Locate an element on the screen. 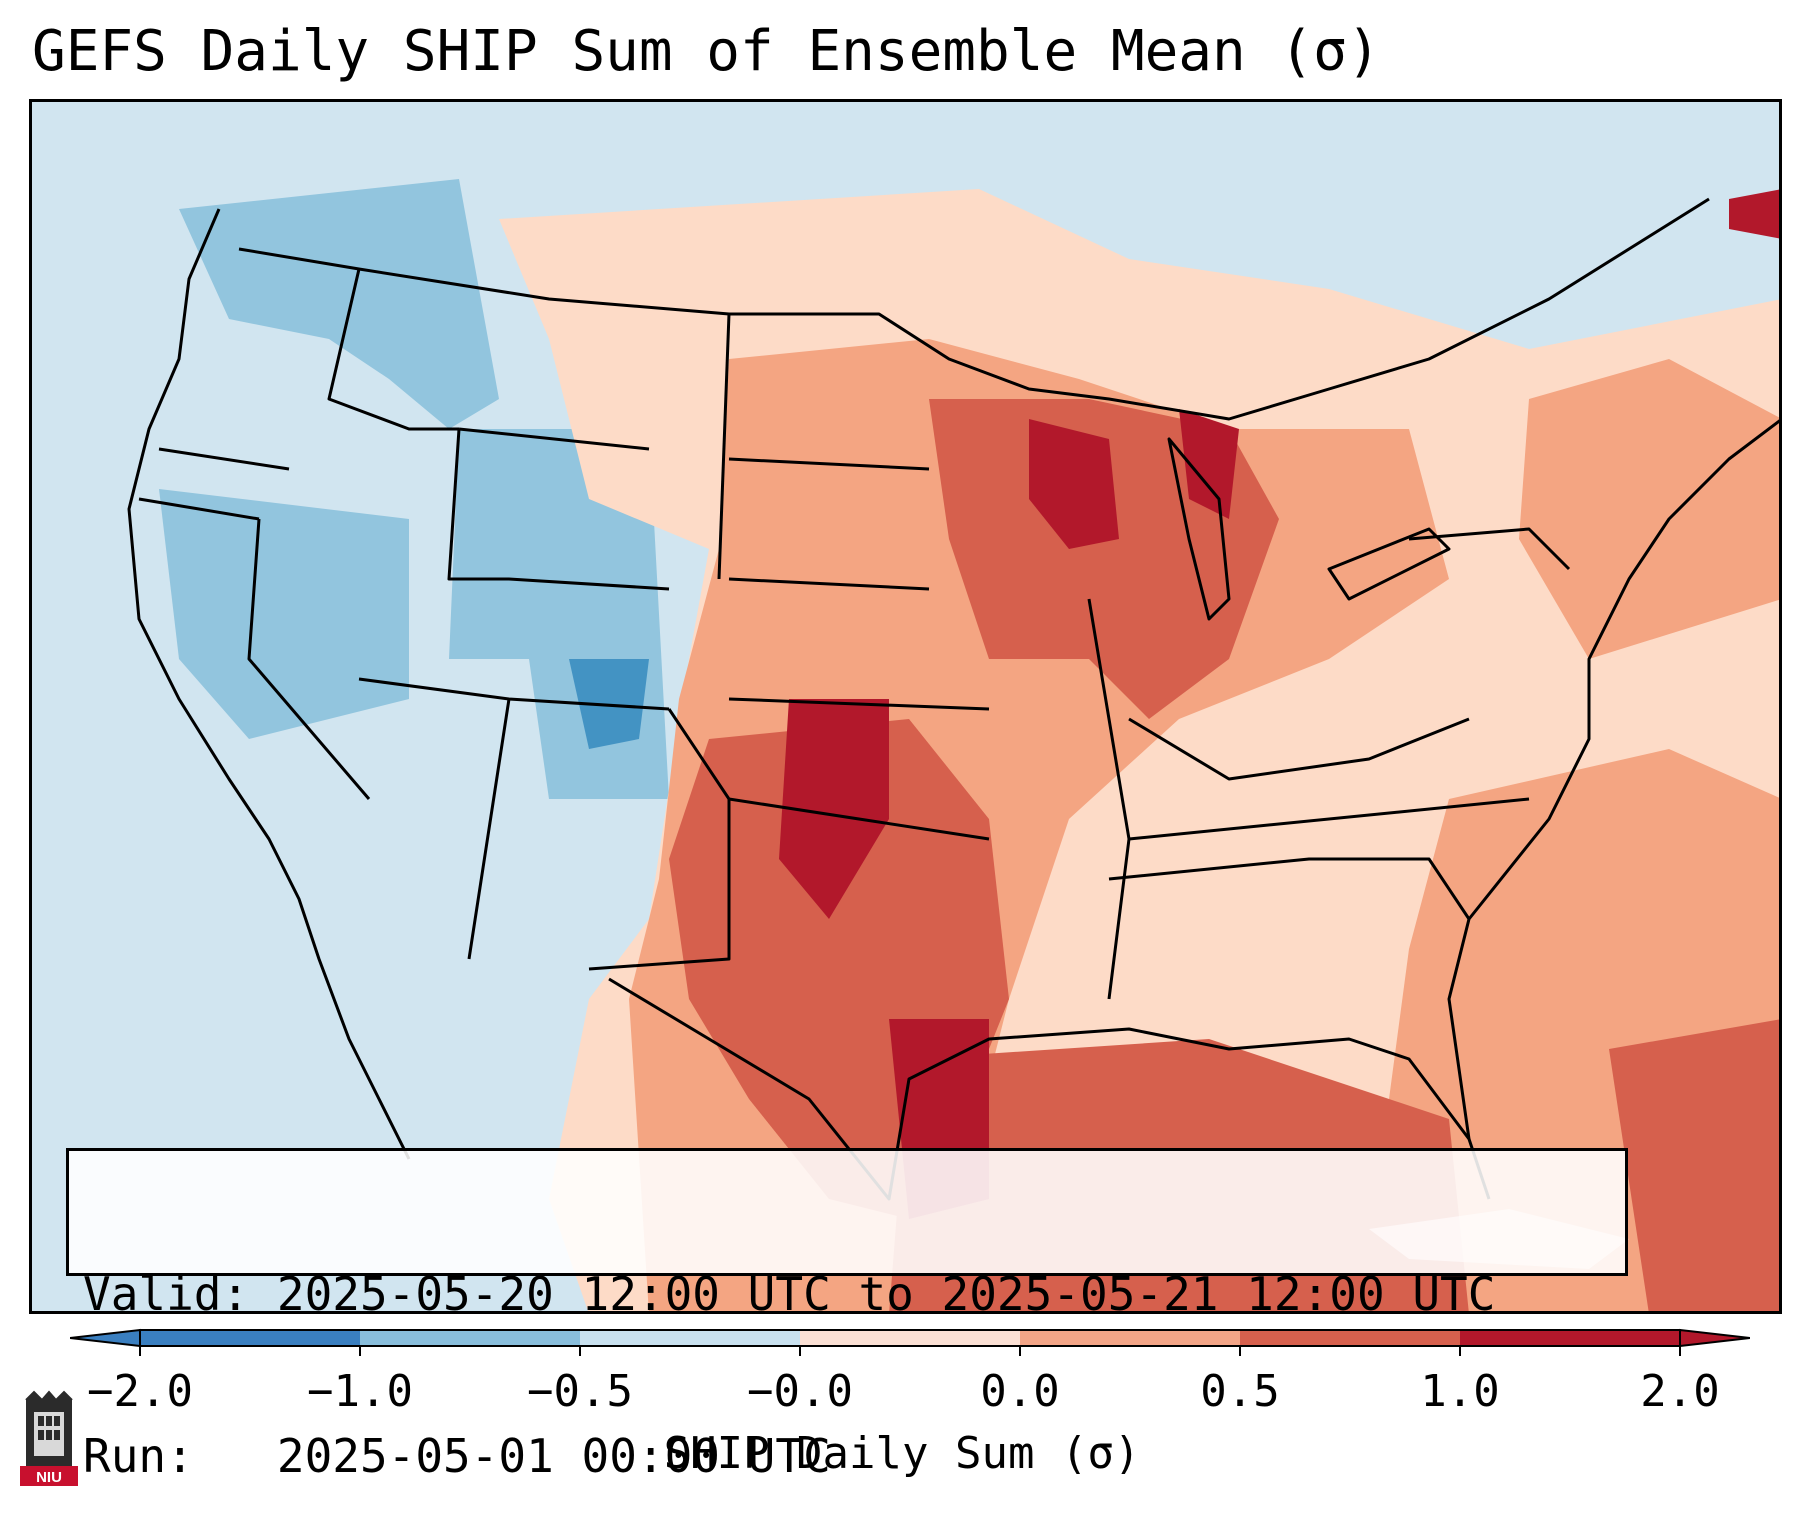  colorbar-tick-label: 0.0 is located at coordinates (1020, 1391).